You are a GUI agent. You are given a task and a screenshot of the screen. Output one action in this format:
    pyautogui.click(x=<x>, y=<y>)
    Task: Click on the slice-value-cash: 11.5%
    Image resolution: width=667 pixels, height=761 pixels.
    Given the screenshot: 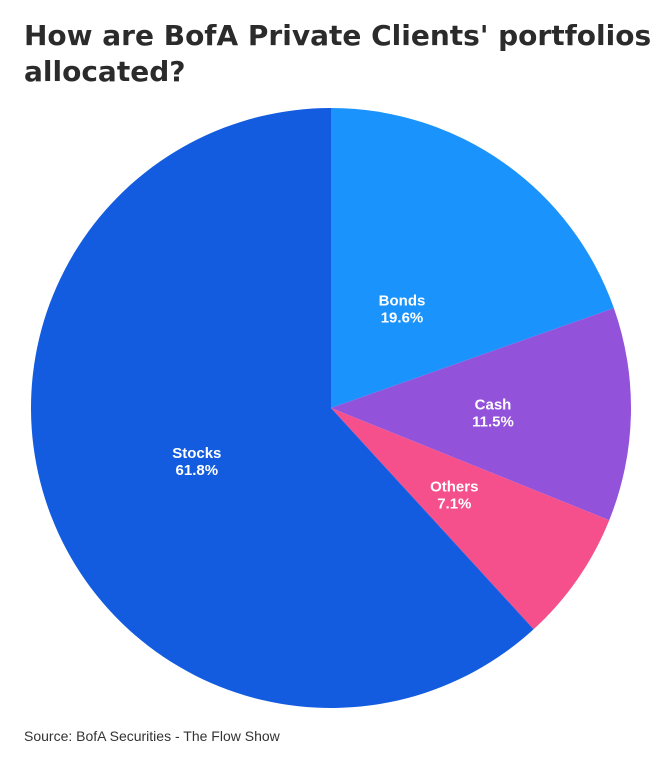 What is the action you would take?
    pyautogui.click(x=493, y=422)
    